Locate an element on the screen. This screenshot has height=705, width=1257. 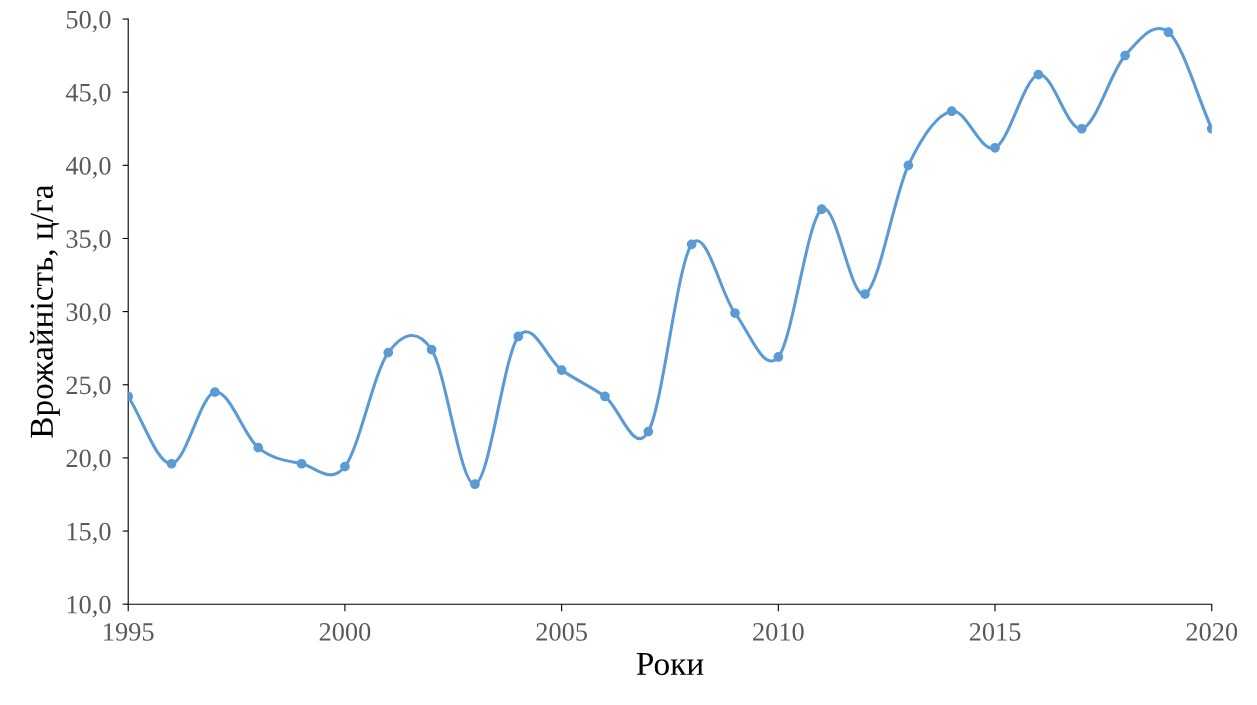
y-tick-label: 15,0 is located at coordinates (89, 533).